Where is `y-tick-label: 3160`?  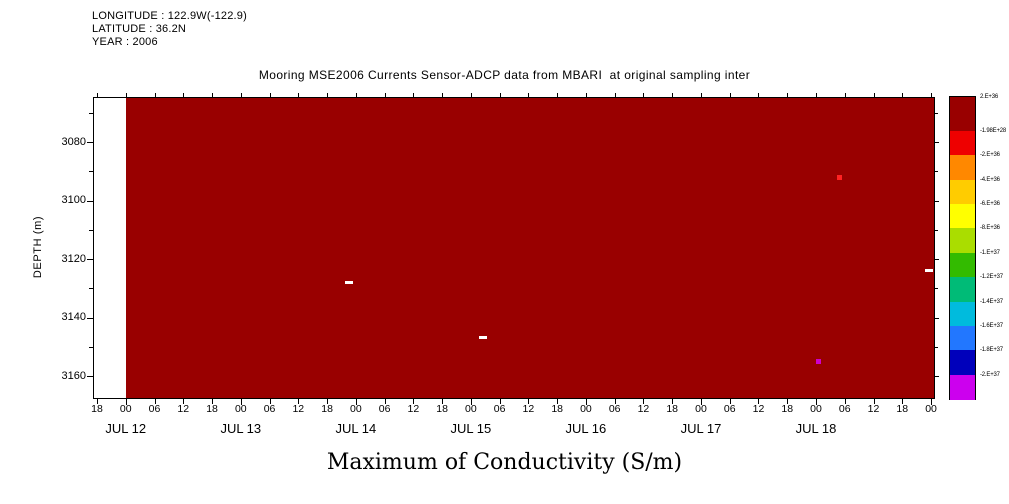
y-tick-label: 3160 is located at coordinates (73, 375).